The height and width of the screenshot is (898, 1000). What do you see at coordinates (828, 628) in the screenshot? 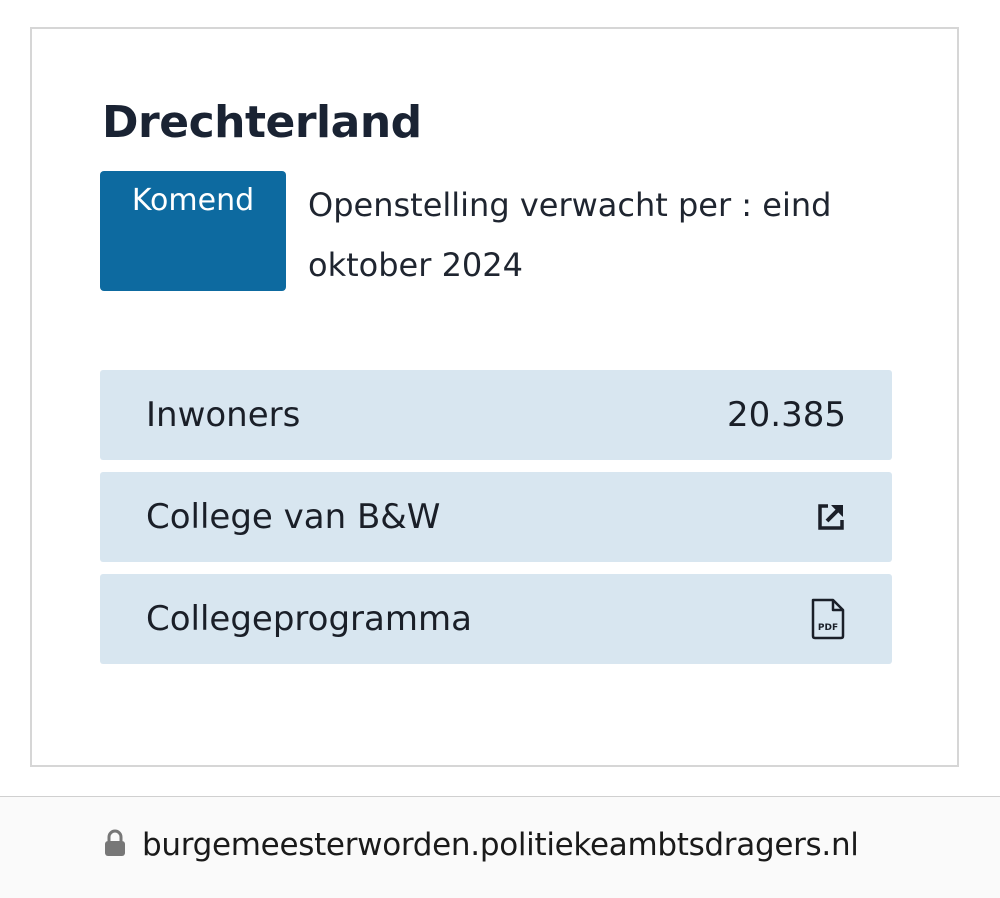
I see `pdf-icon-text: PDF` at bounding box center [828, 628].